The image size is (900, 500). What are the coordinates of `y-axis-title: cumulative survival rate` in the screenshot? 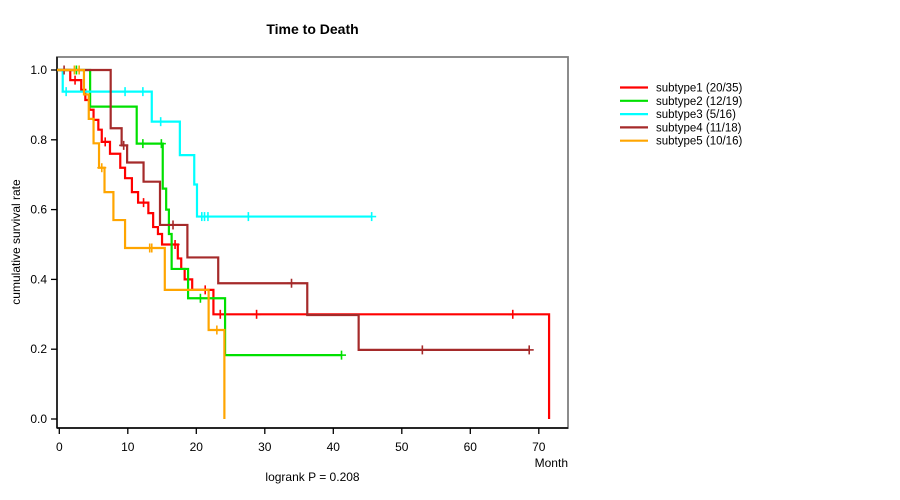 It's located at (16, 242).